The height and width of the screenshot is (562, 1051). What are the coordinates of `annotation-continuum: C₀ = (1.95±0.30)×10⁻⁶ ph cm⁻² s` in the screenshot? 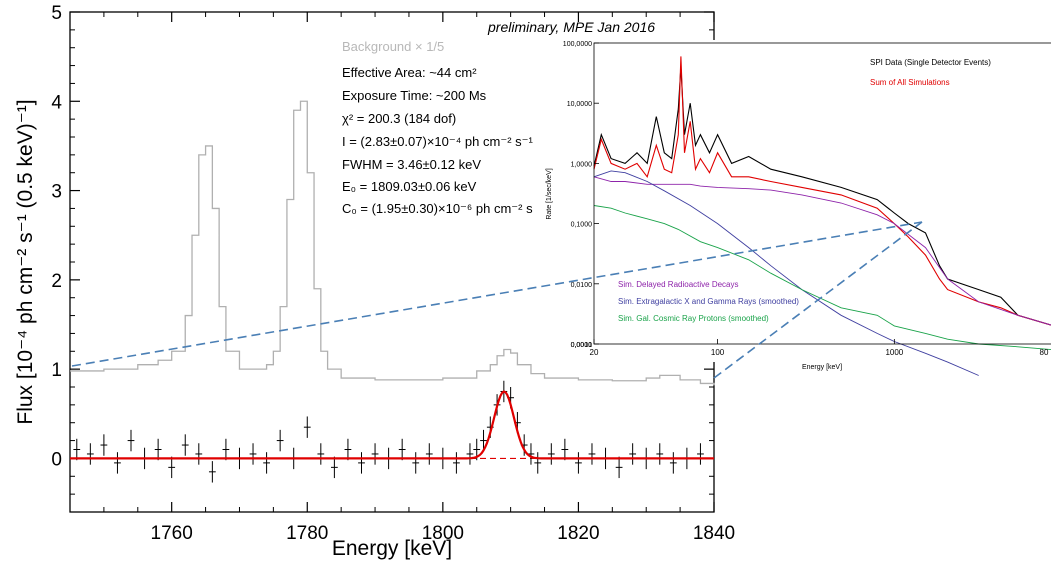 It's located at (437, 208).